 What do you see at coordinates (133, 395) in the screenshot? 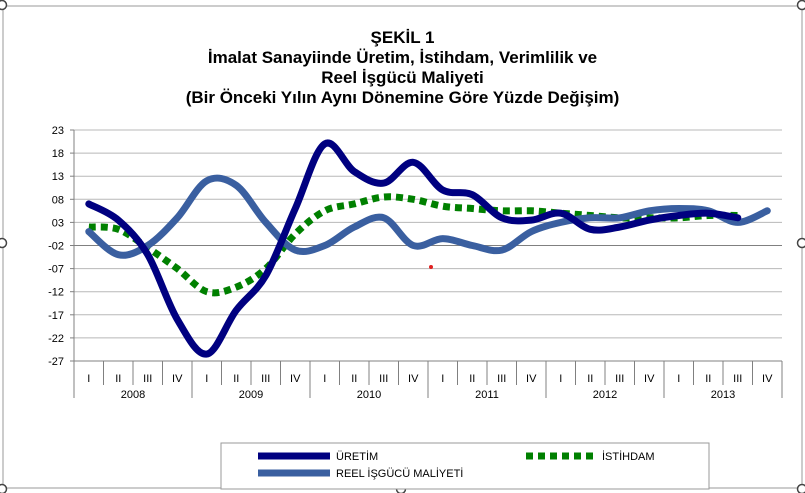
I see `x-tick-label-year: 2008` at bounding box center [133, 395].